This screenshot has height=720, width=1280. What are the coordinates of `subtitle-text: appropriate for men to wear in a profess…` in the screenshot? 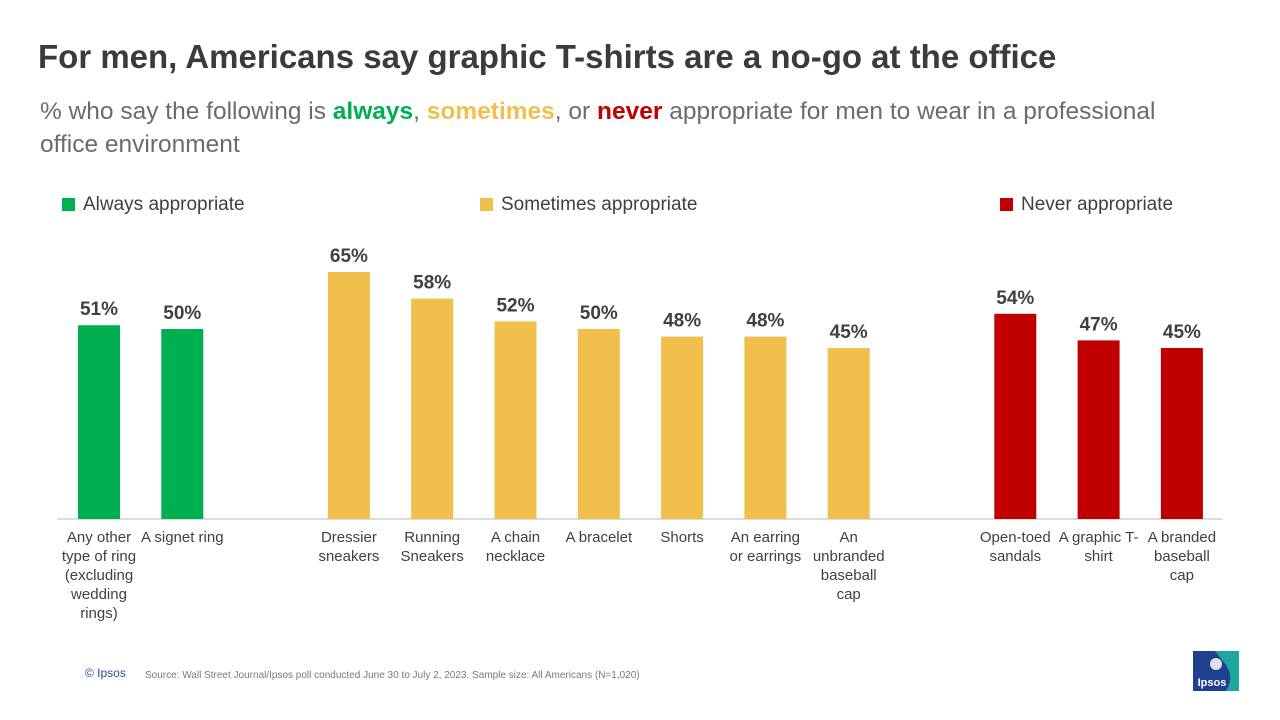 It's located at (598, 128).